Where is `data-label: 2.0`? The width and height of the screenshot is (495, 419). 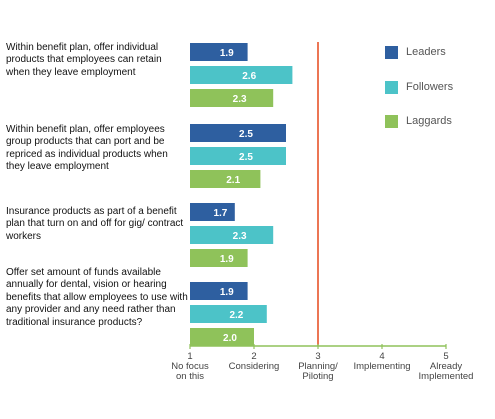
data-label: 2.0 is located at coordinates (230, 338).